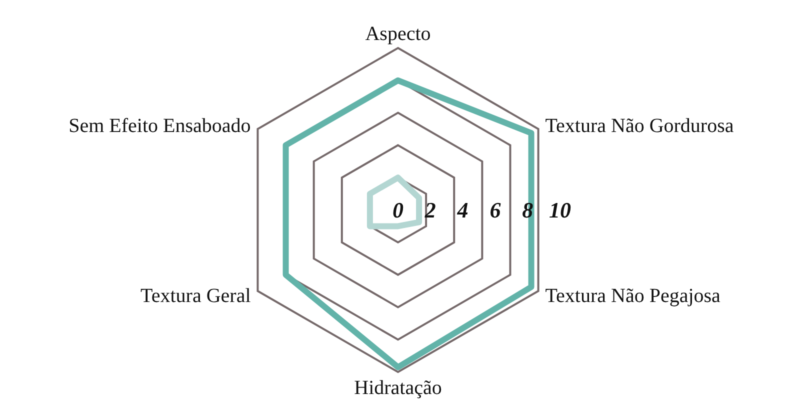 Image resolution: width=803 pixels, height=415 pixels. What do you see at coordinates (560, 210) in the screenshot?
I see `y-tick-label: 10` at bounding box center [560, 210].